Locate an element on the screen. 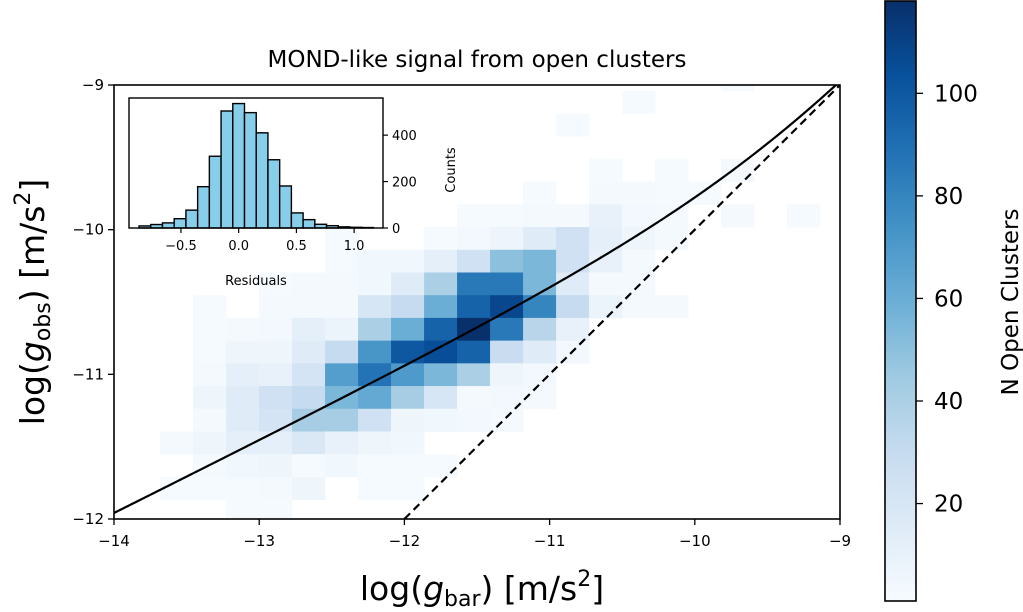 This screenshot has width=1023, height=612. x-axis-label: log(gbar) [m/s2] is located at coordinates (482, 589).